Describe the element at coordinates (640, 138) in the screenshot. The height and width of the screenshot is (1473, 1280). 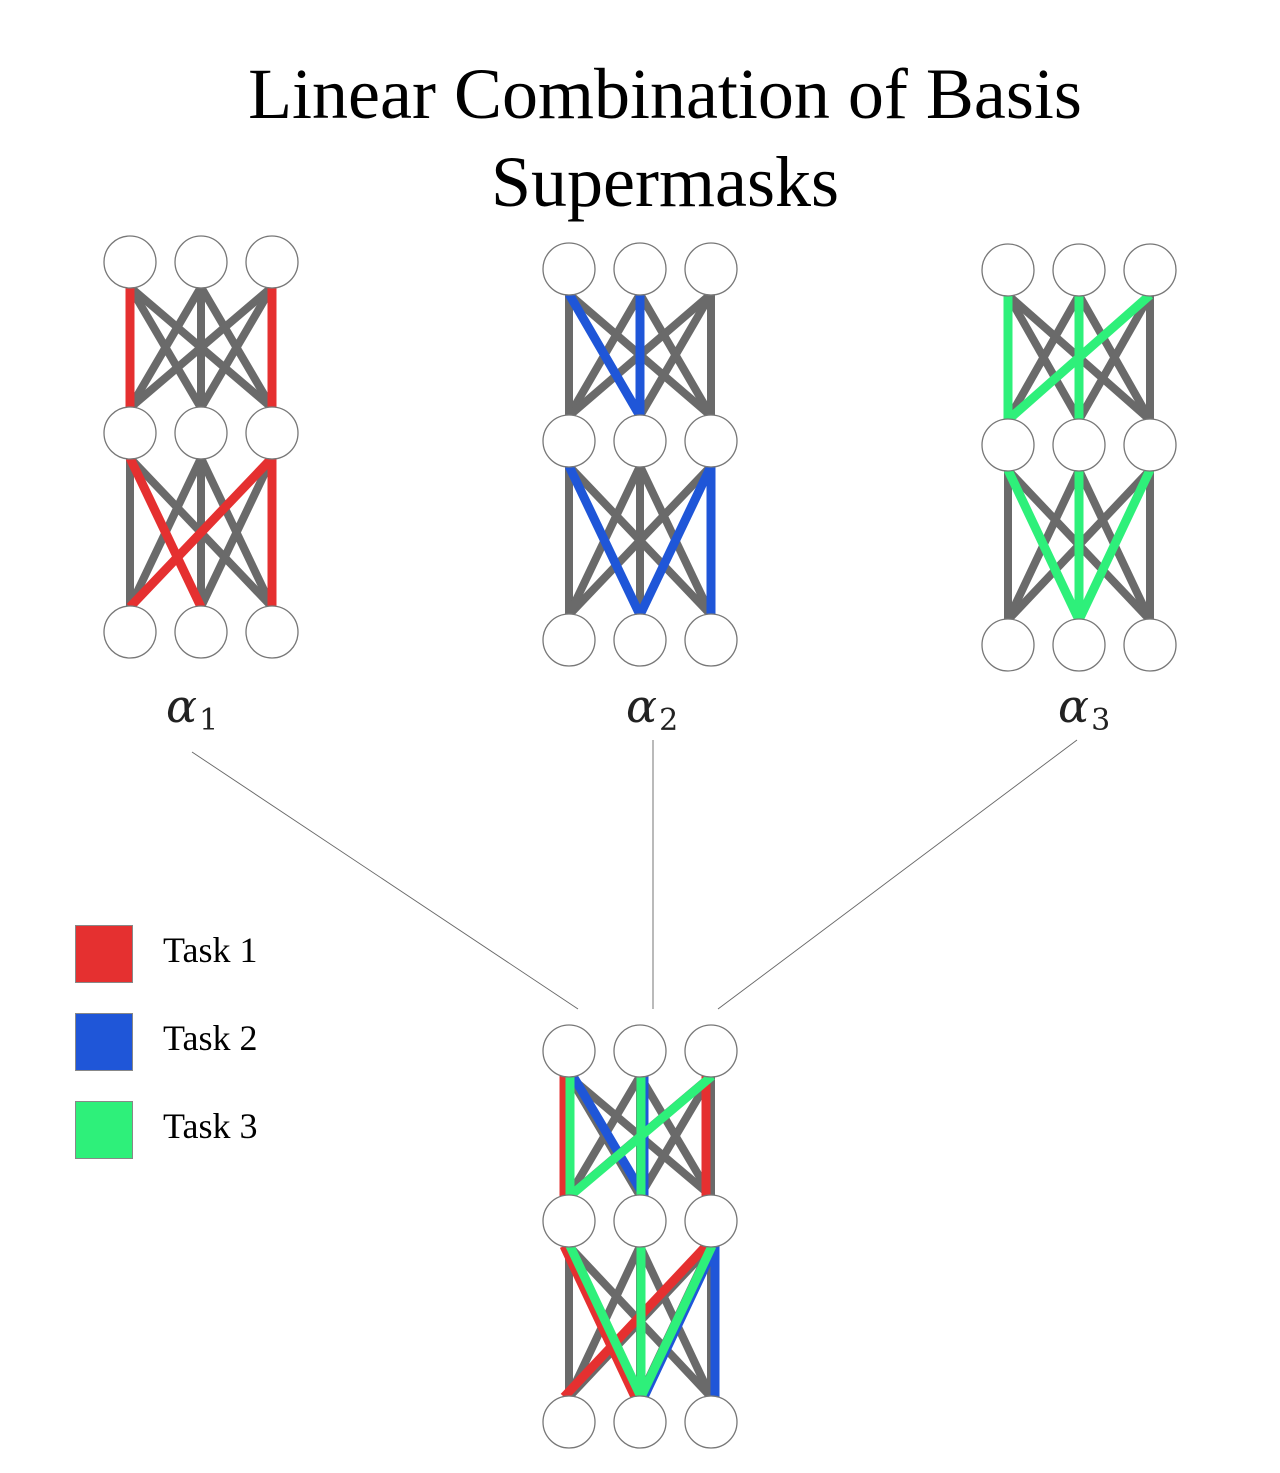
I see `diagram-title: Linear Combination of Basis Supermasks` at that location.